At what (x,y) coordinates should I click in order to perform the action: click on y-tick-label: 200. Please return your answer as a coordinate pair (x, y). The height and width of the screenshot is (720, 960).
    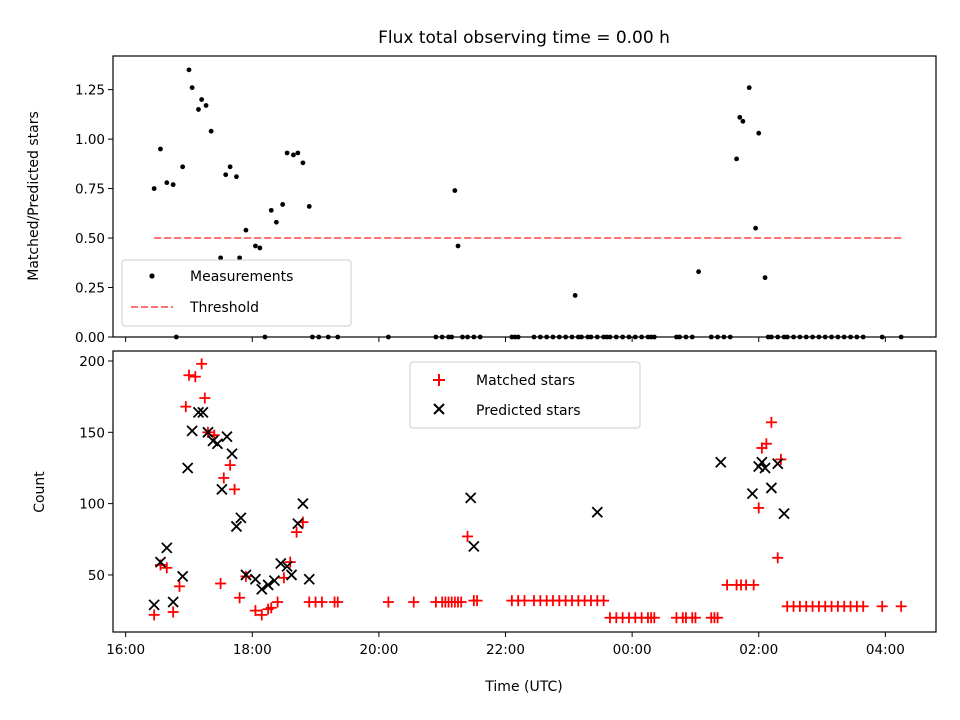
    Looking at the image, I should click on (92, 362).